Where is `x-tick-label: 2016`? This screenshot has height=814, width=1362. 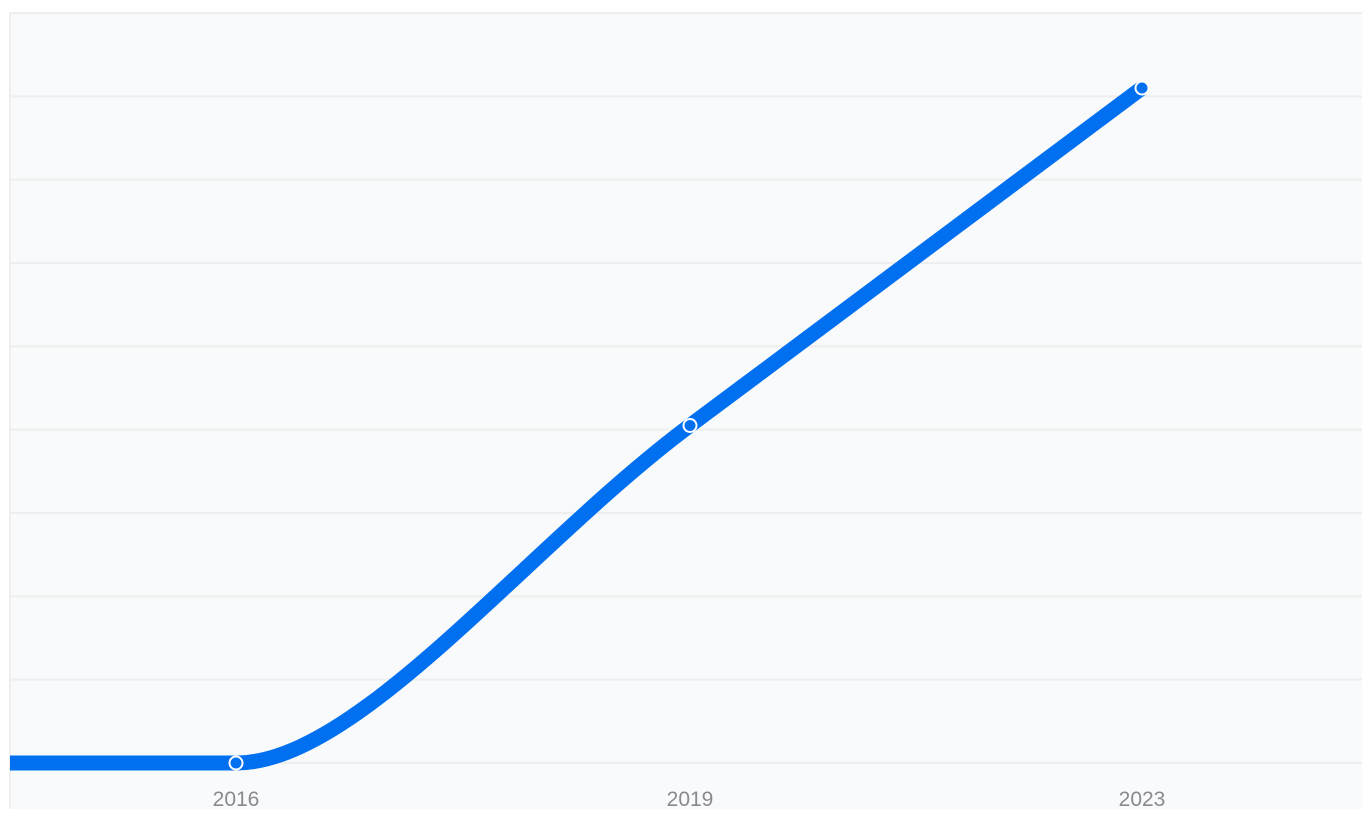 x-tick-label: 2016 is located at coordinates (236, 798).